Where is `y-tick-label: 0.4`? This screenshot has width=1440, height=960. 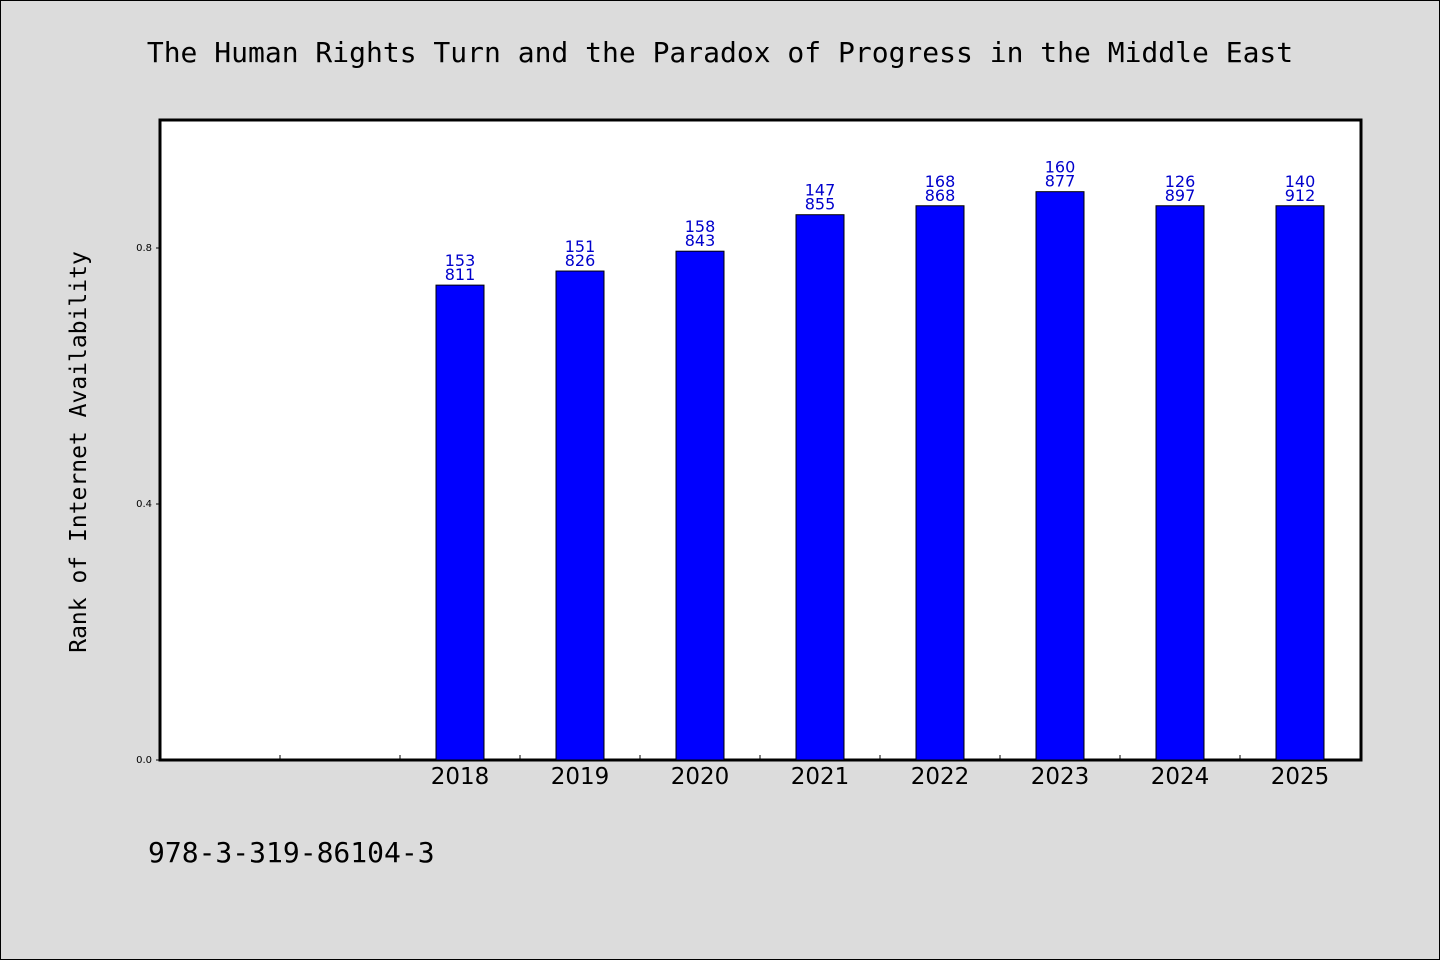
y-tick-label: 0.4 is located at coordinates (144, 504).